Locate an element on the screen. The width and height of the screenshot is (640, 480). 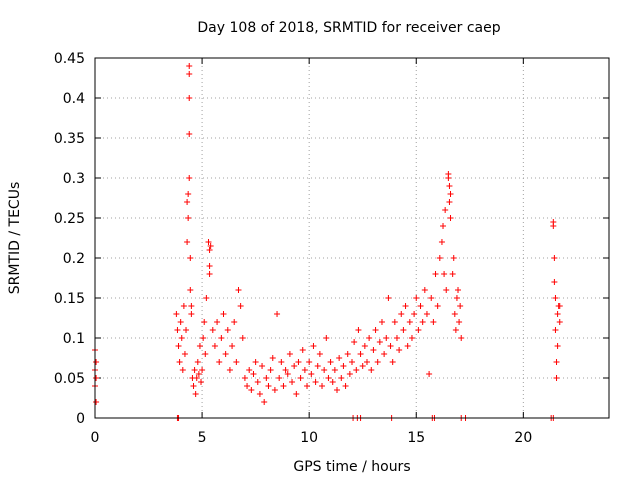
y-tick-label: 0.3 is located at coordinates (74, 179).